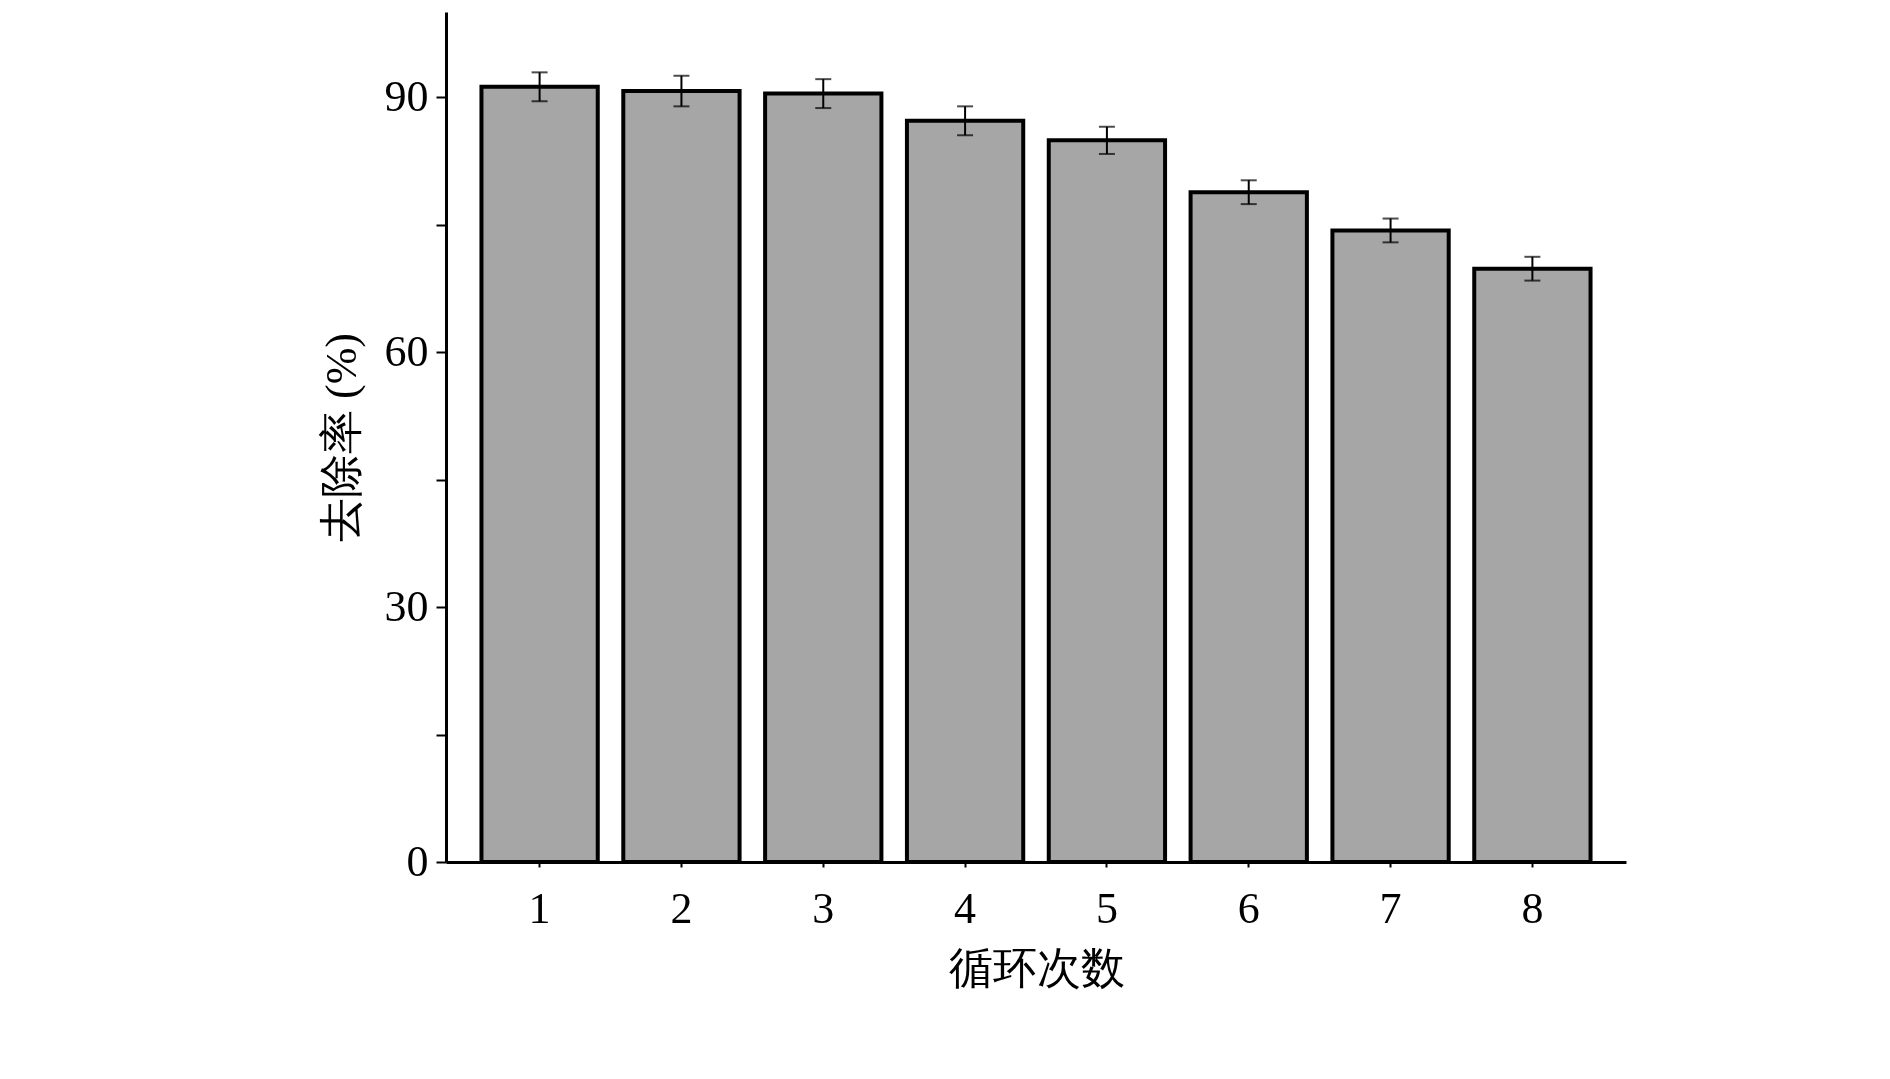 The width and height of the screenshot is (1890, 1079). Describe the element at coordinates (965, 908) in the screenshot. I see `x-tick-label: 4` at that location.